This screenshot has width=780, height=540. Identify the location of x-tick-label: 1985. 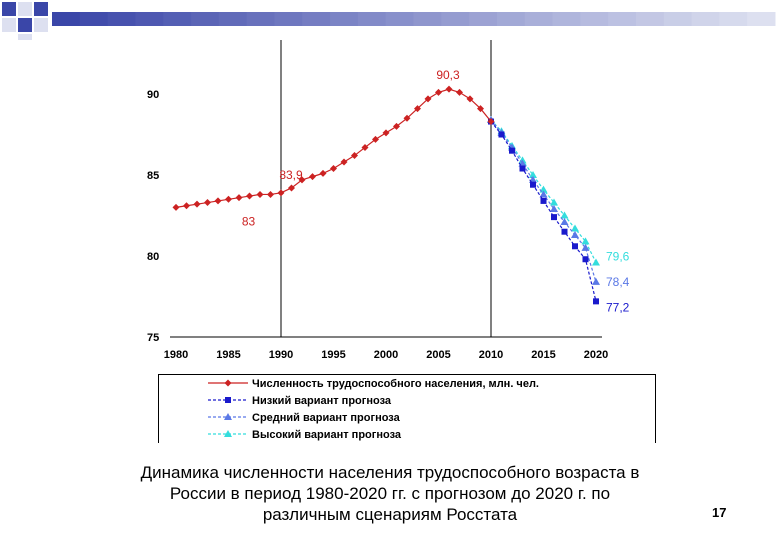
(228, 355).